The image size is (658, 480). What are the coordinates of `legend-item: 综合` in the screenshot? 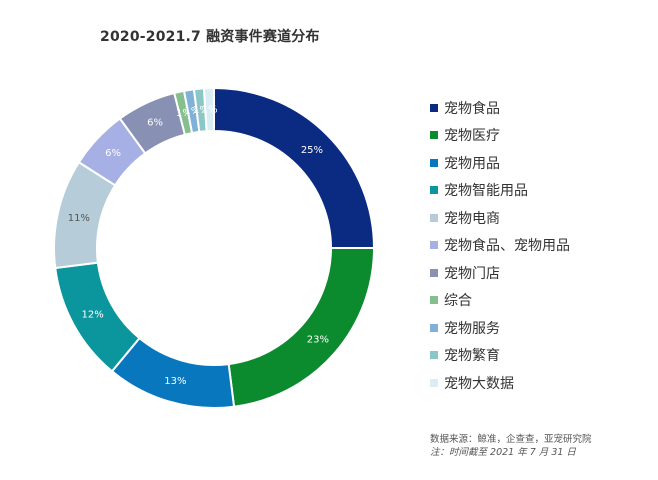 It's located at (500, 301).